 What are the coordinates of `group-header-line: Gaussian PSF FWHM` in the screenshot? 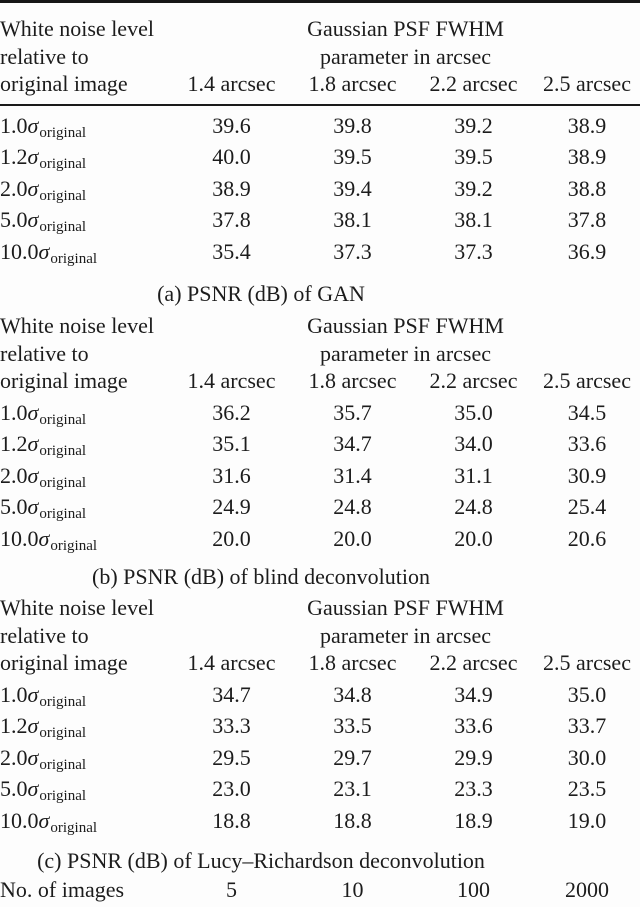 It's located at (405, 28).